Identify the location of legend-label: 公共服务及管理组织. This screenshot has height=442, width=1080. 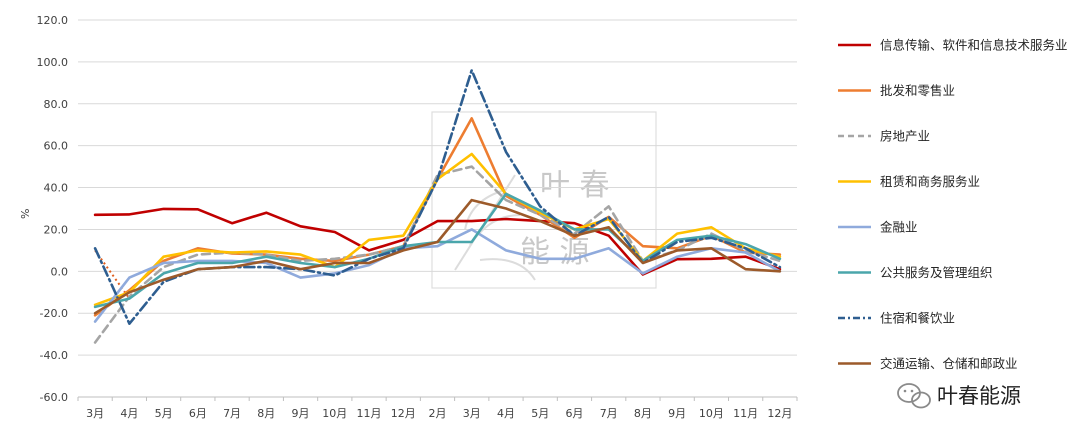
(936, 272).